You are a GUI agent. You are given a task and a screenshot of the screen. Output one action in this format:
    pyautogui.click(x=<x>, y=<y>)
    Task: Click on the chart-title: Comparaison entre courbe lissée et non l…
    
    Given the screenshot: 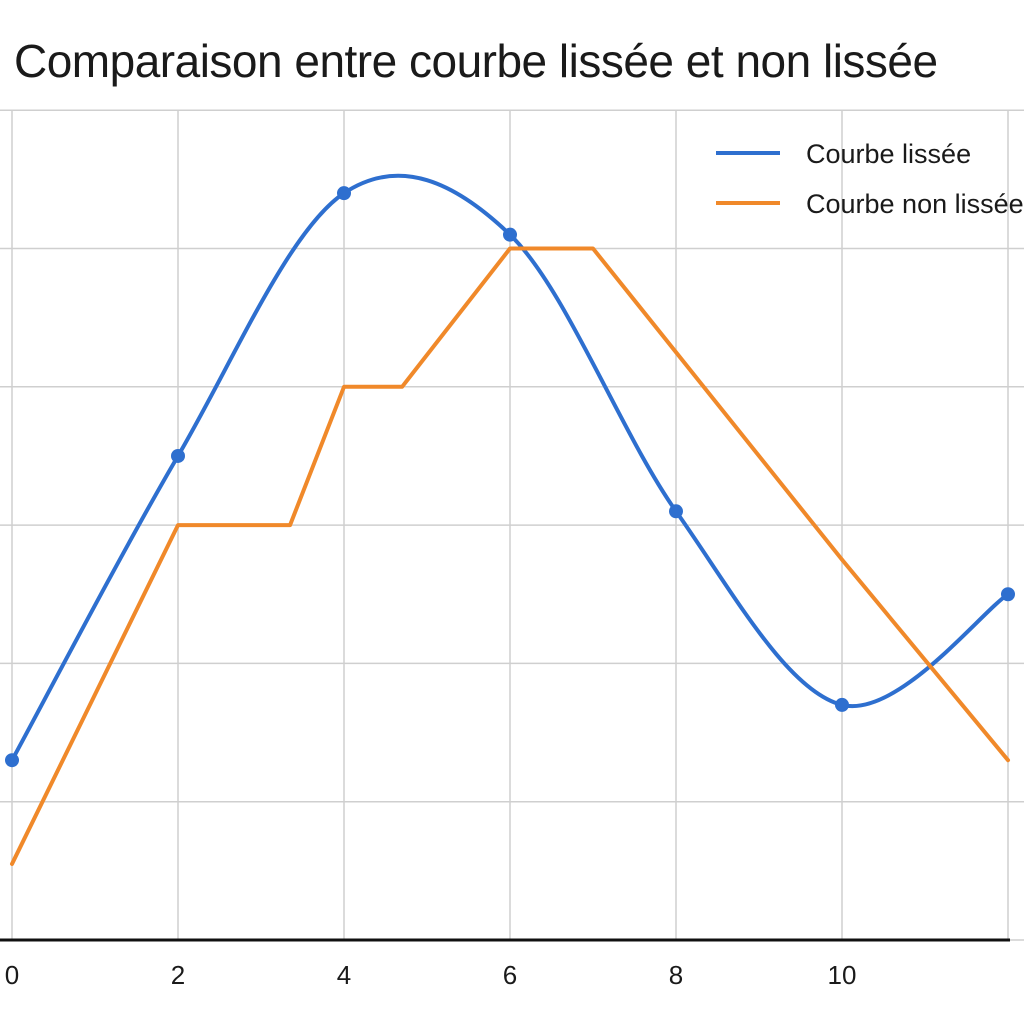 What is the action you would take?
    pyautogui.click(x=476, y=61)
    